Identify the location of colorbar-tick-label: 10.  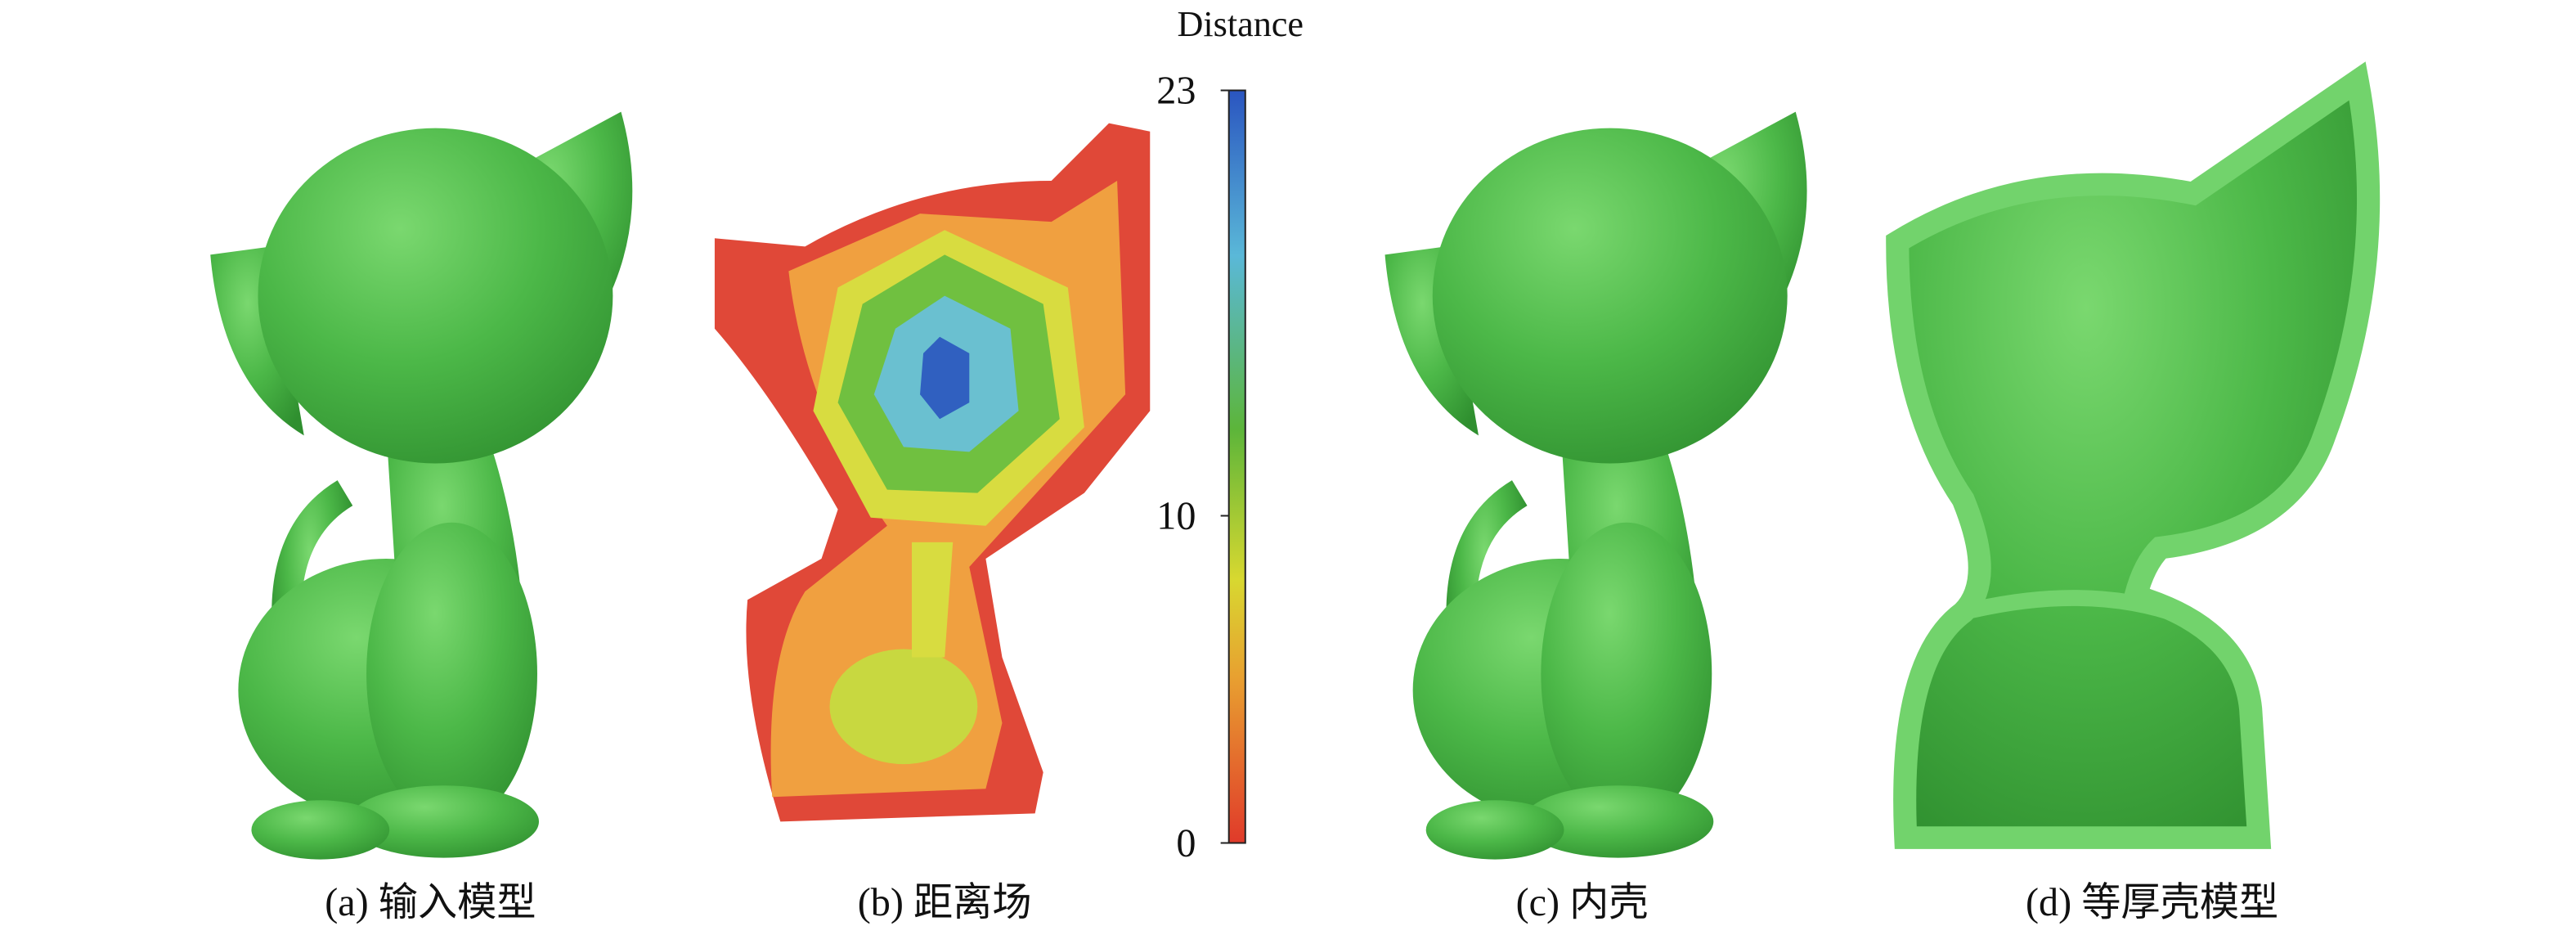
(1176, 516).